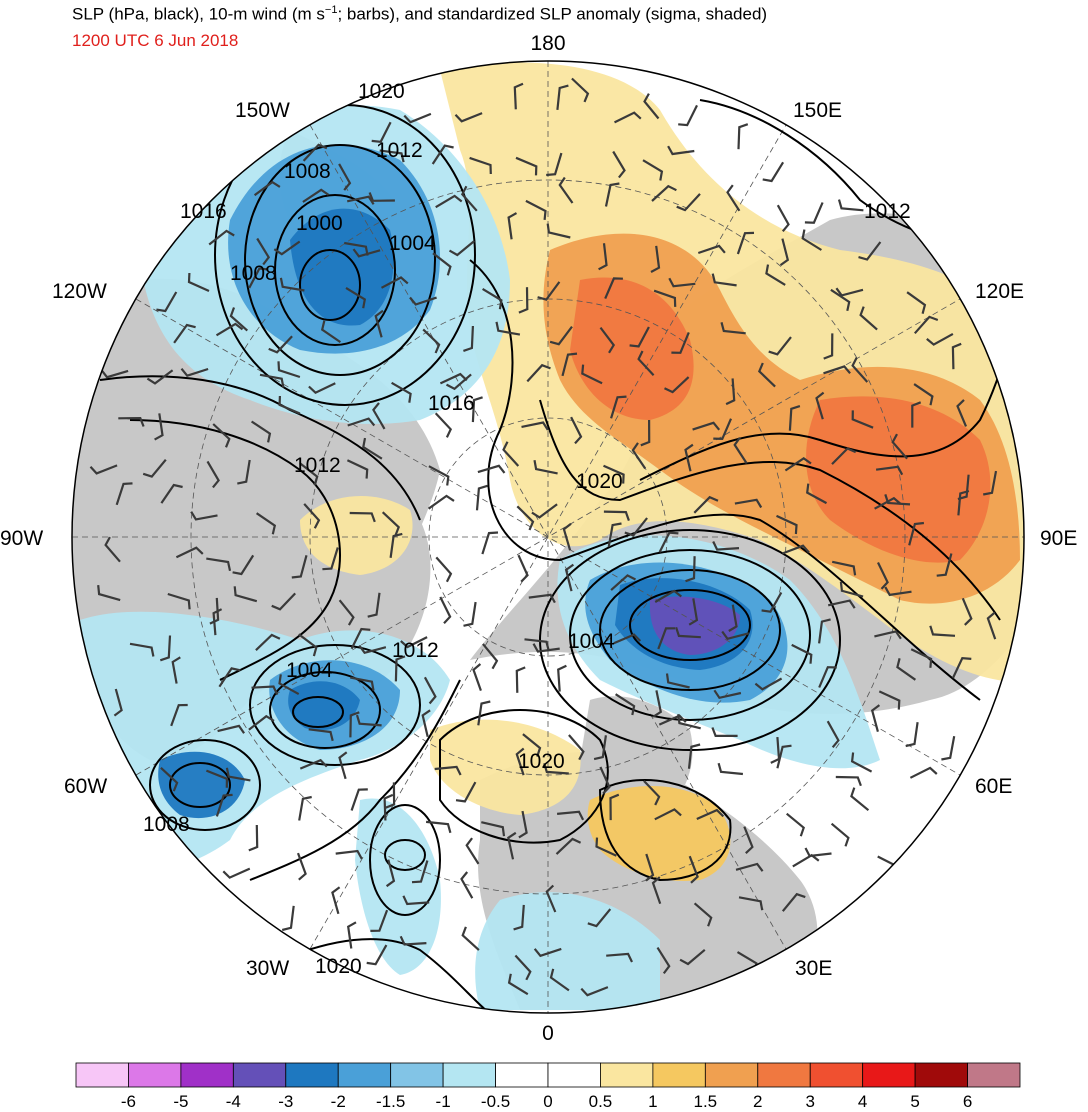  I want to click on lon-label-30e: 30E, so click(813, 968).